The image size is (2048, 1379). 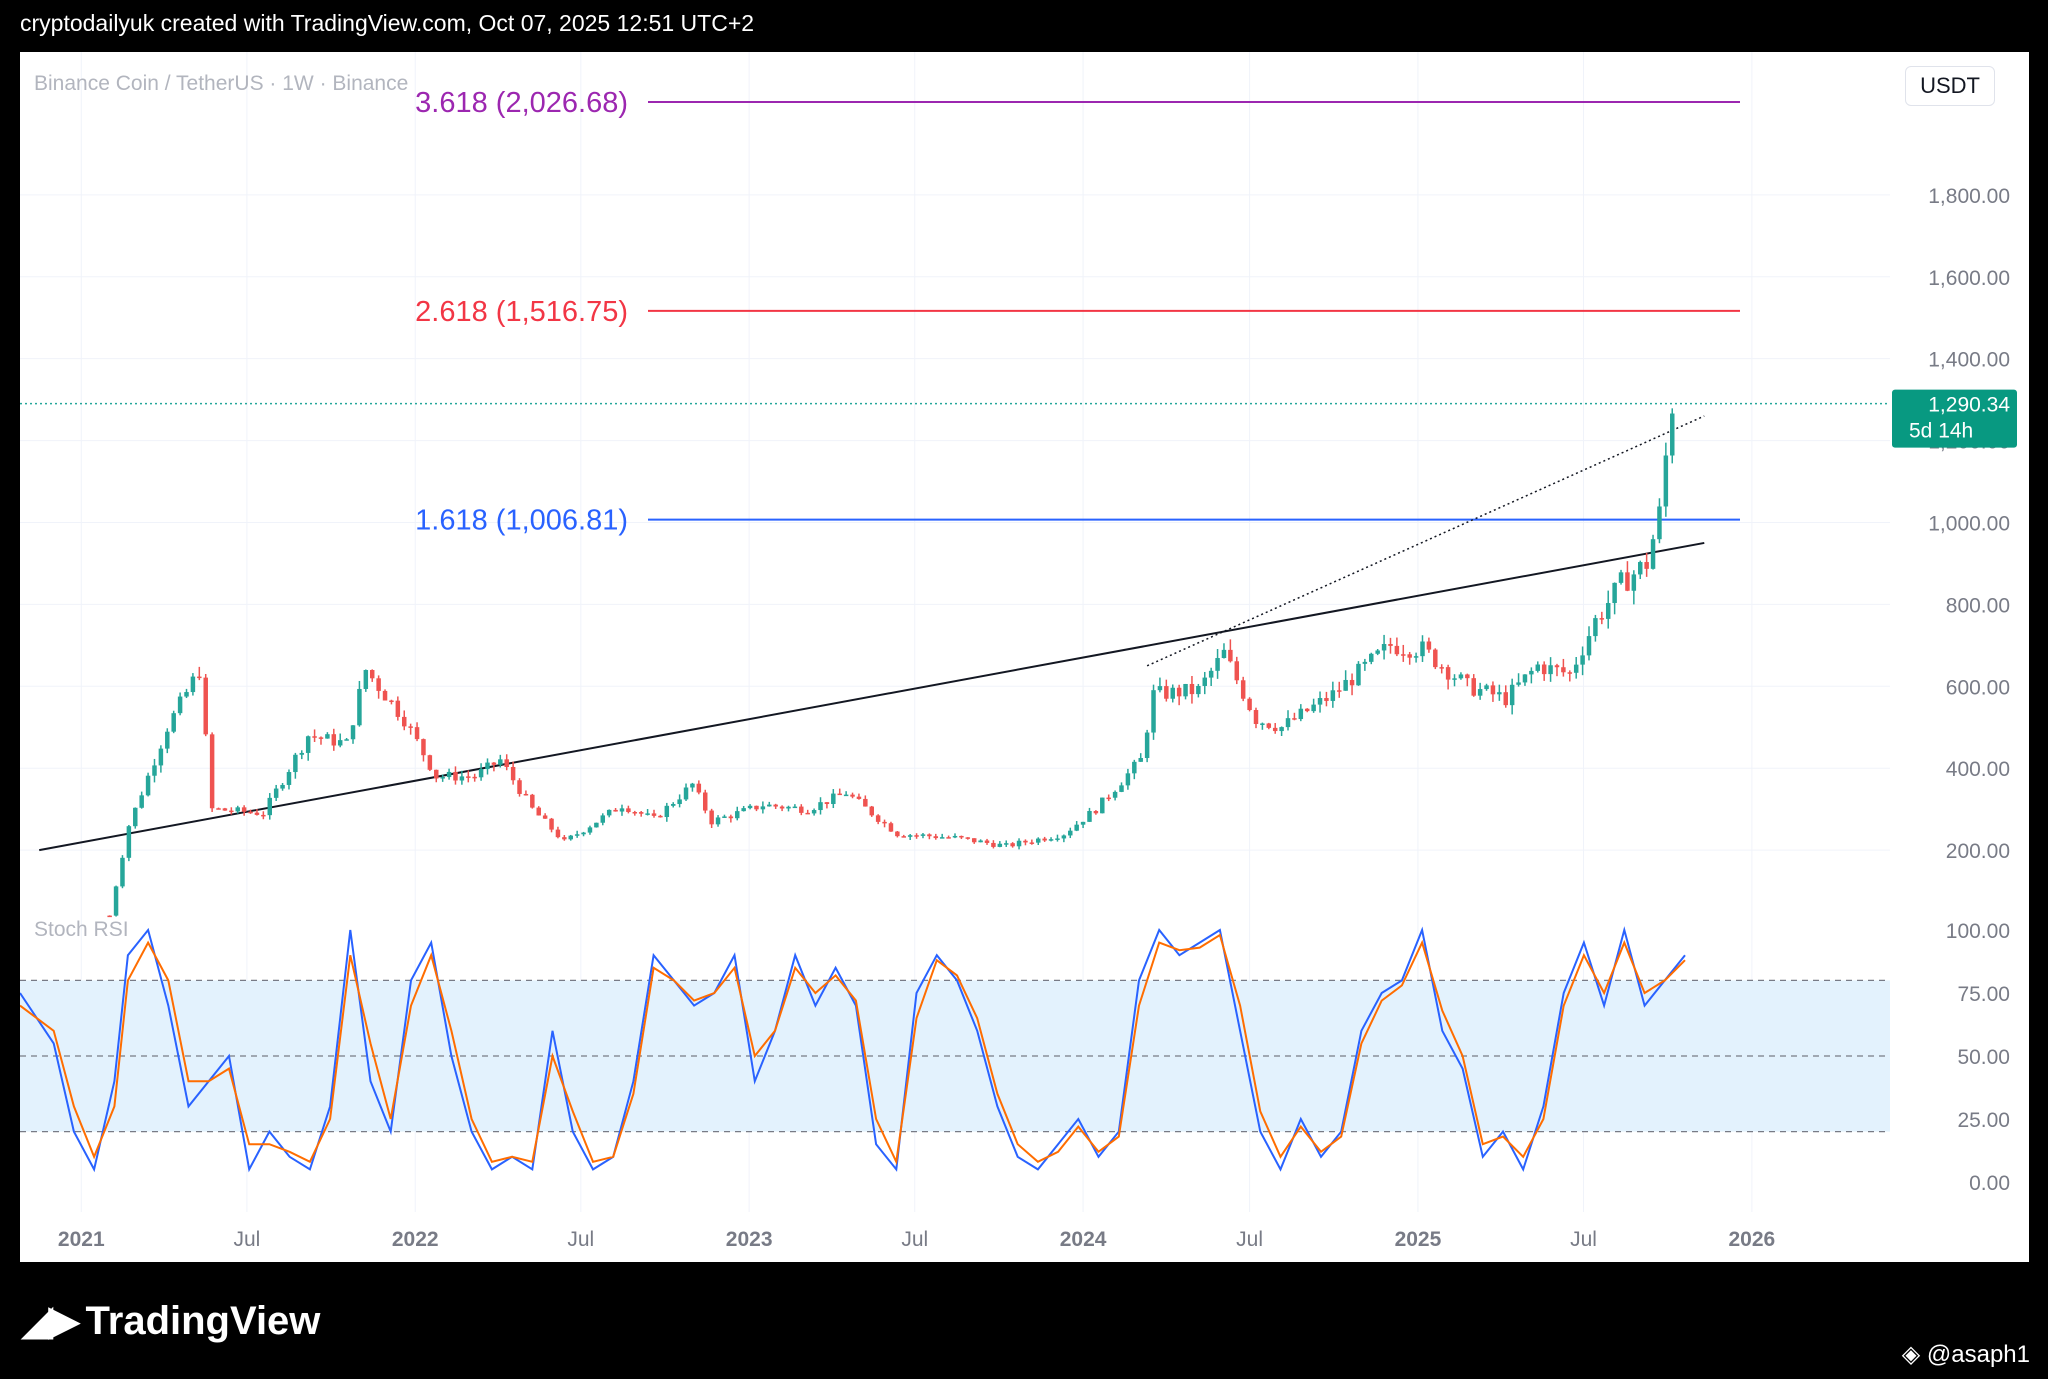 I want to click on x-tick-label: 2021, so click(x=81, y=1239).